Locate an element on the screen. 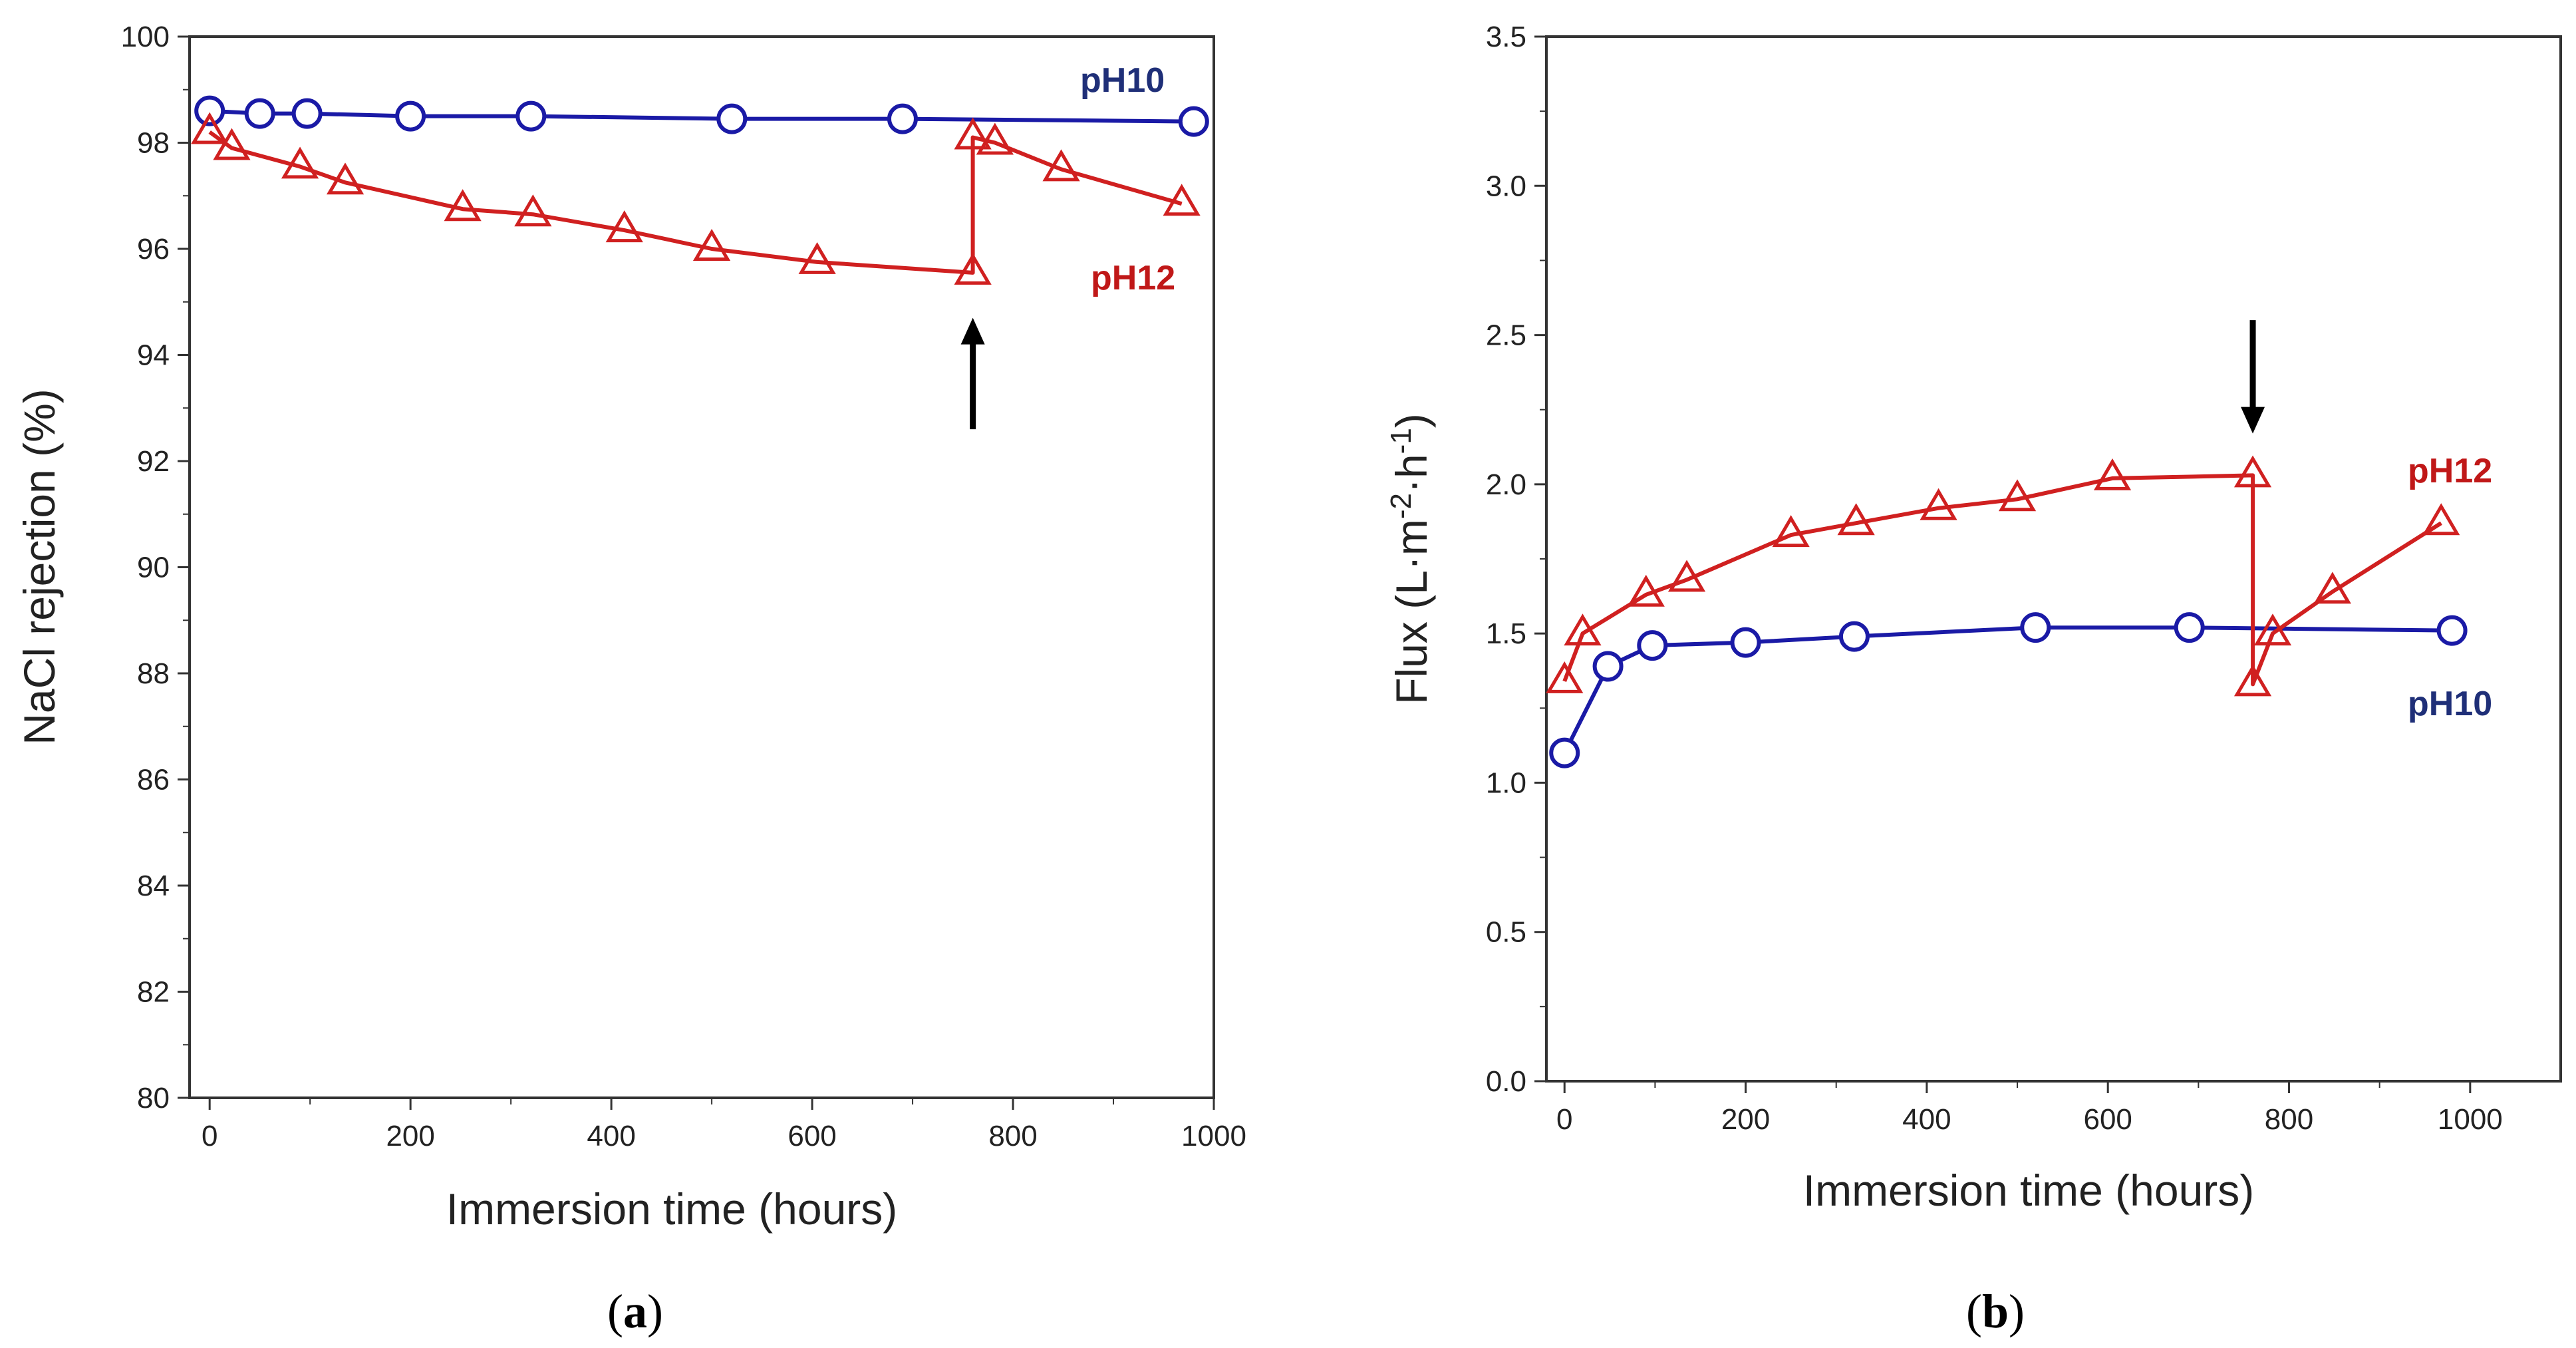 The height and width of the screenshot is (1348, 2576). panel-caption-a: (a) is located at coordinates (635, 1311).